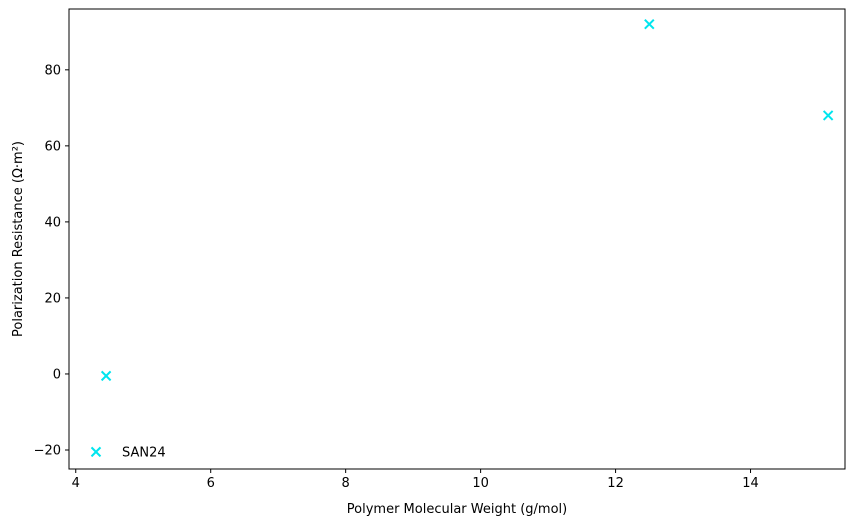 The image size is (853, 525). Describe the element at coordinates (18, 239) in the screenshot. I see `y-axis-label: Polarization Resistance (Ω·m²)` at that location.